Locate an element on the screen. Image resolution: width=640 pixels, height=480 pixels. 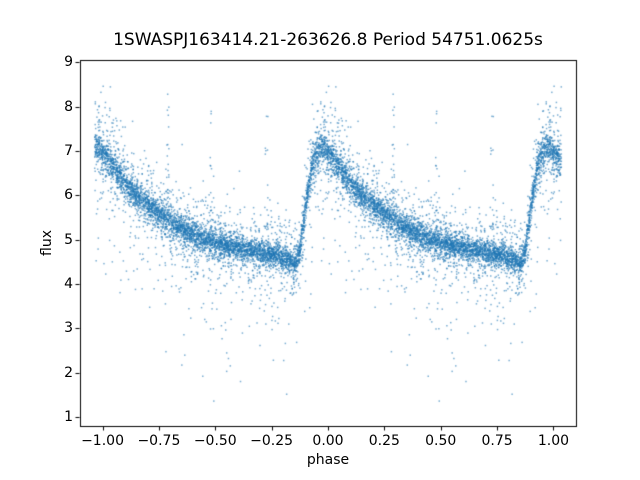
x-tick-label: −1.00 is located at coordinates (102, 441).